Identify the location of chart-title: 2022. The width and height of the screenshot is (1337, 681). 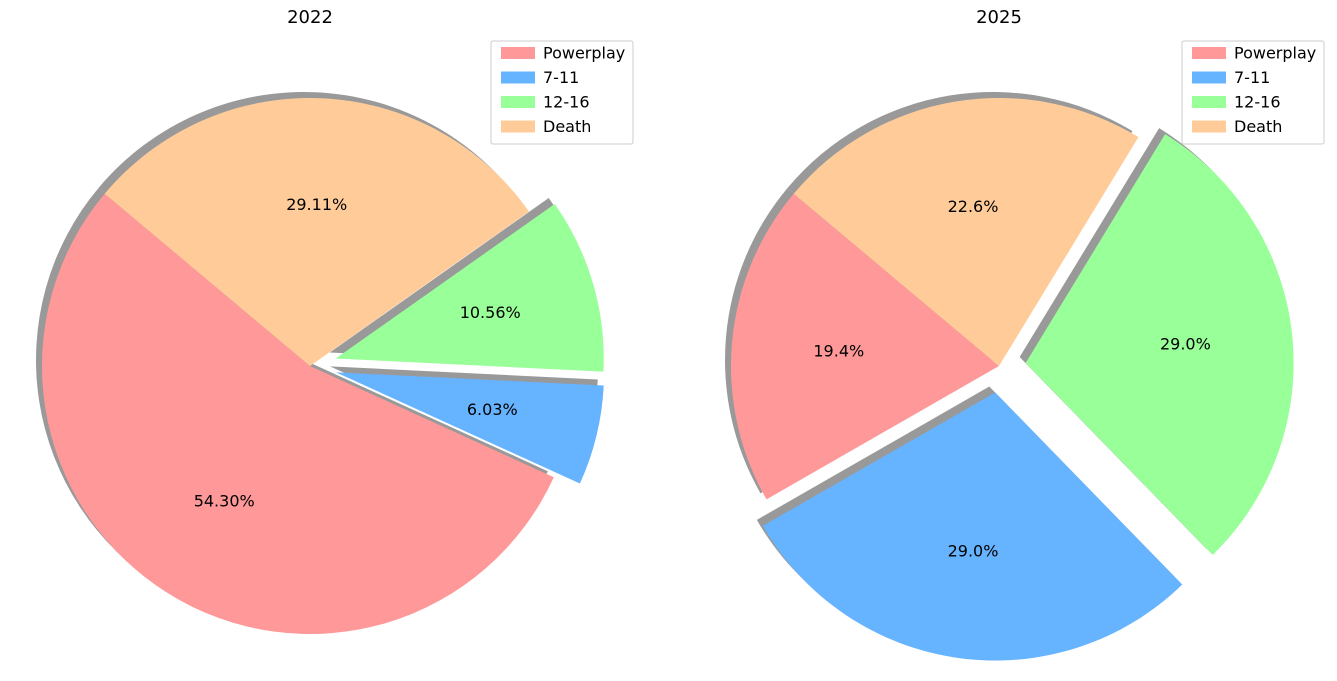
(310, 17).